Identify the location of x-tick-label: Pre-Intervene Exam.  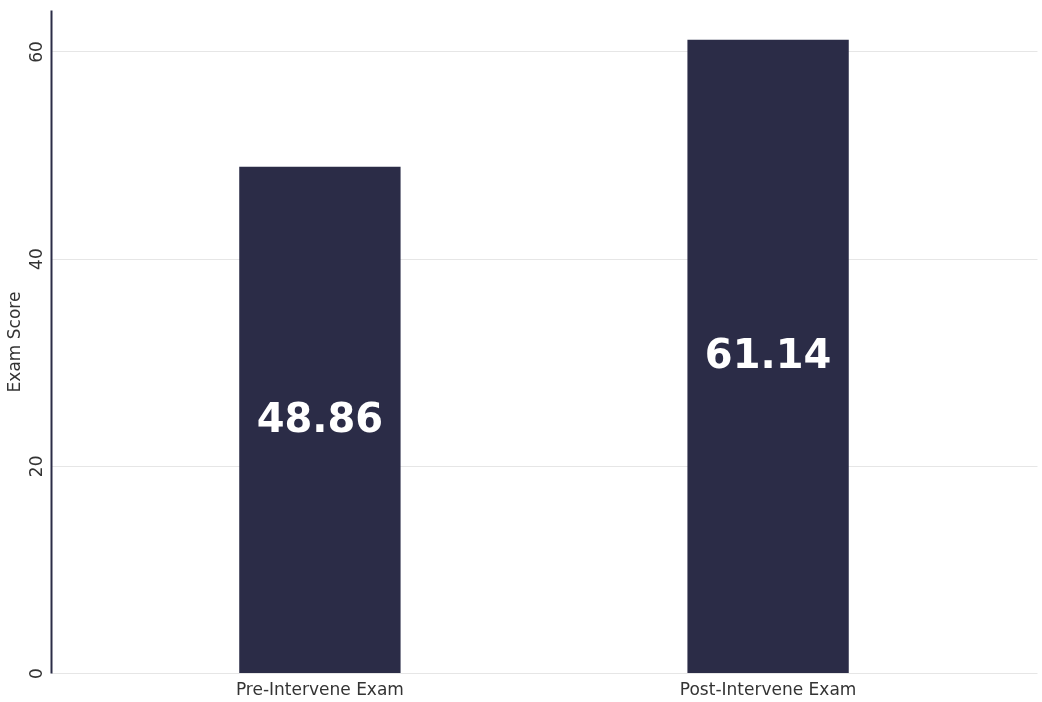
(319, 688).